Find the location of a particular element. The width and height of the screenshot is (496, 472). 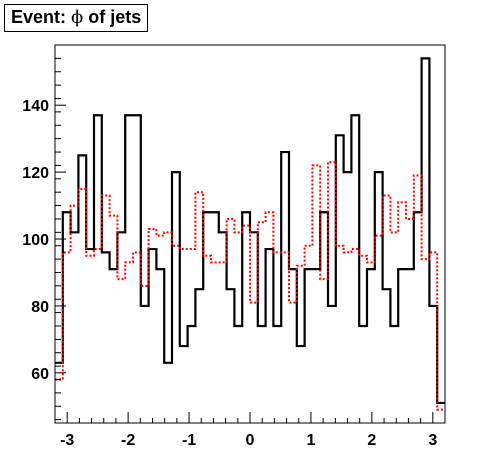

y-tick-label: 80 is located at coordinates (40, 307).